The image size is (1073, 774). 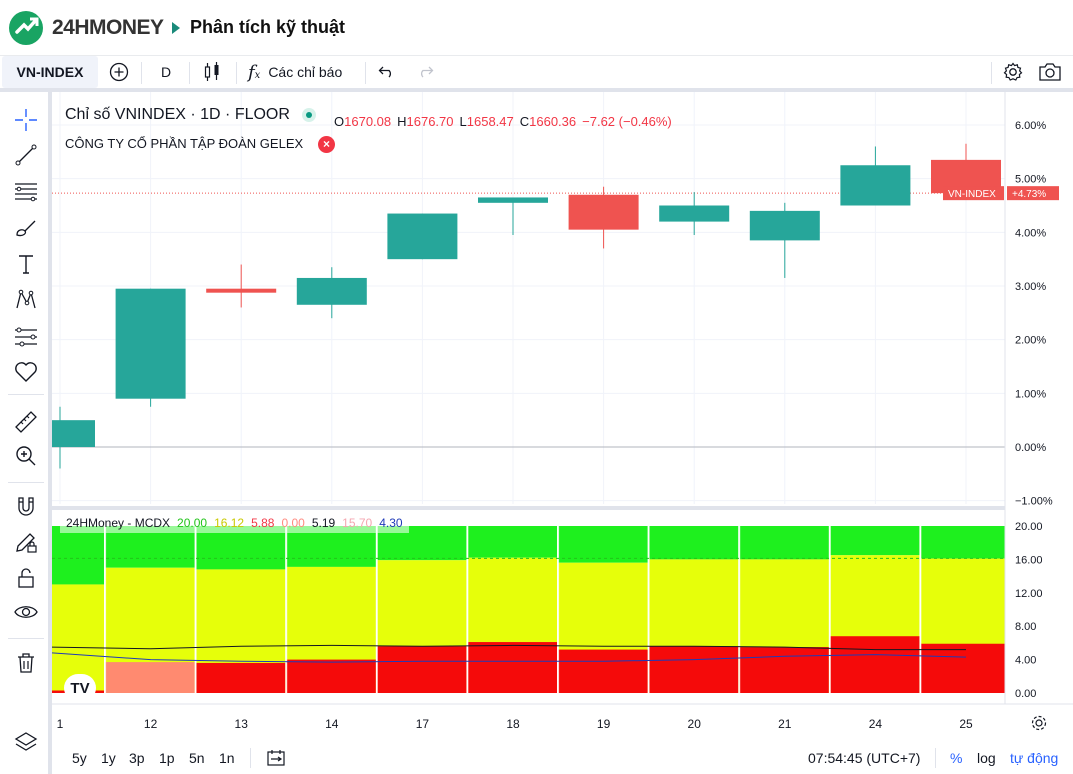 What do you see at coordinates (151, 724) in the screenshot?
I see `time-axis-label: 12` at bounding box center [151, 724].